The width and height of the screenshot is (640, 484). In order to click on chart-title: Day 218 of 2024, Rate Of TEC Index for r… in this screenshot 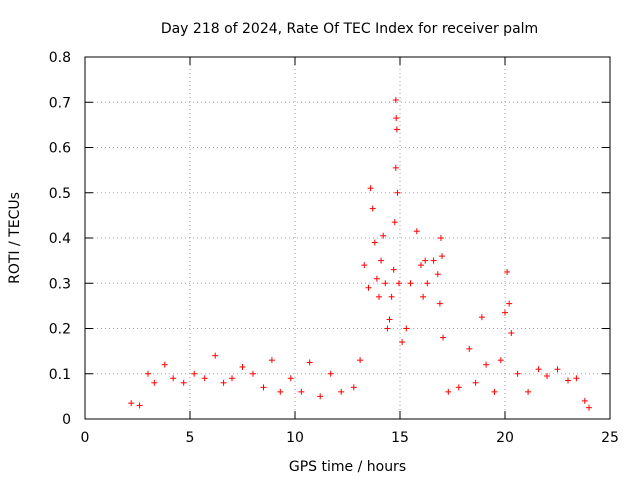, I will do `click(349, 29)`.